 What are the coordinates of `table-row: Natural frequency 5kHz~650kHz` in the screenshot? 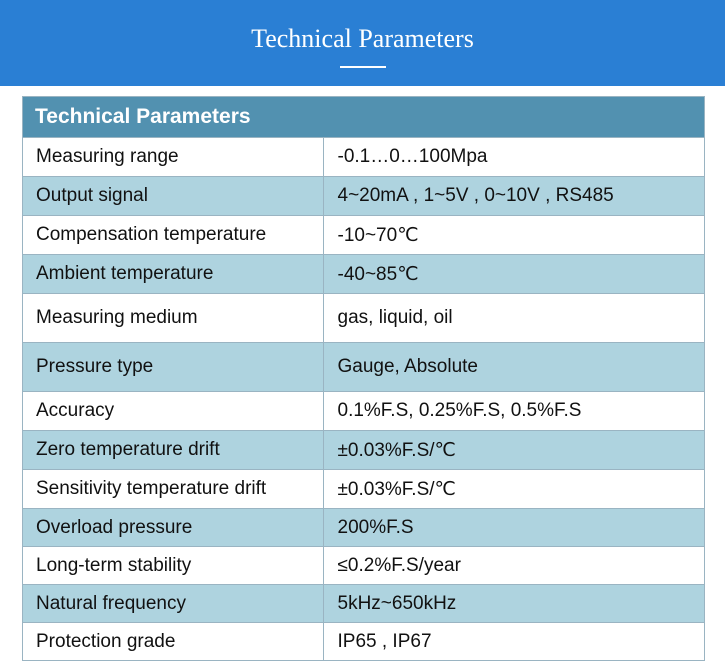 It's located at (363, 603).